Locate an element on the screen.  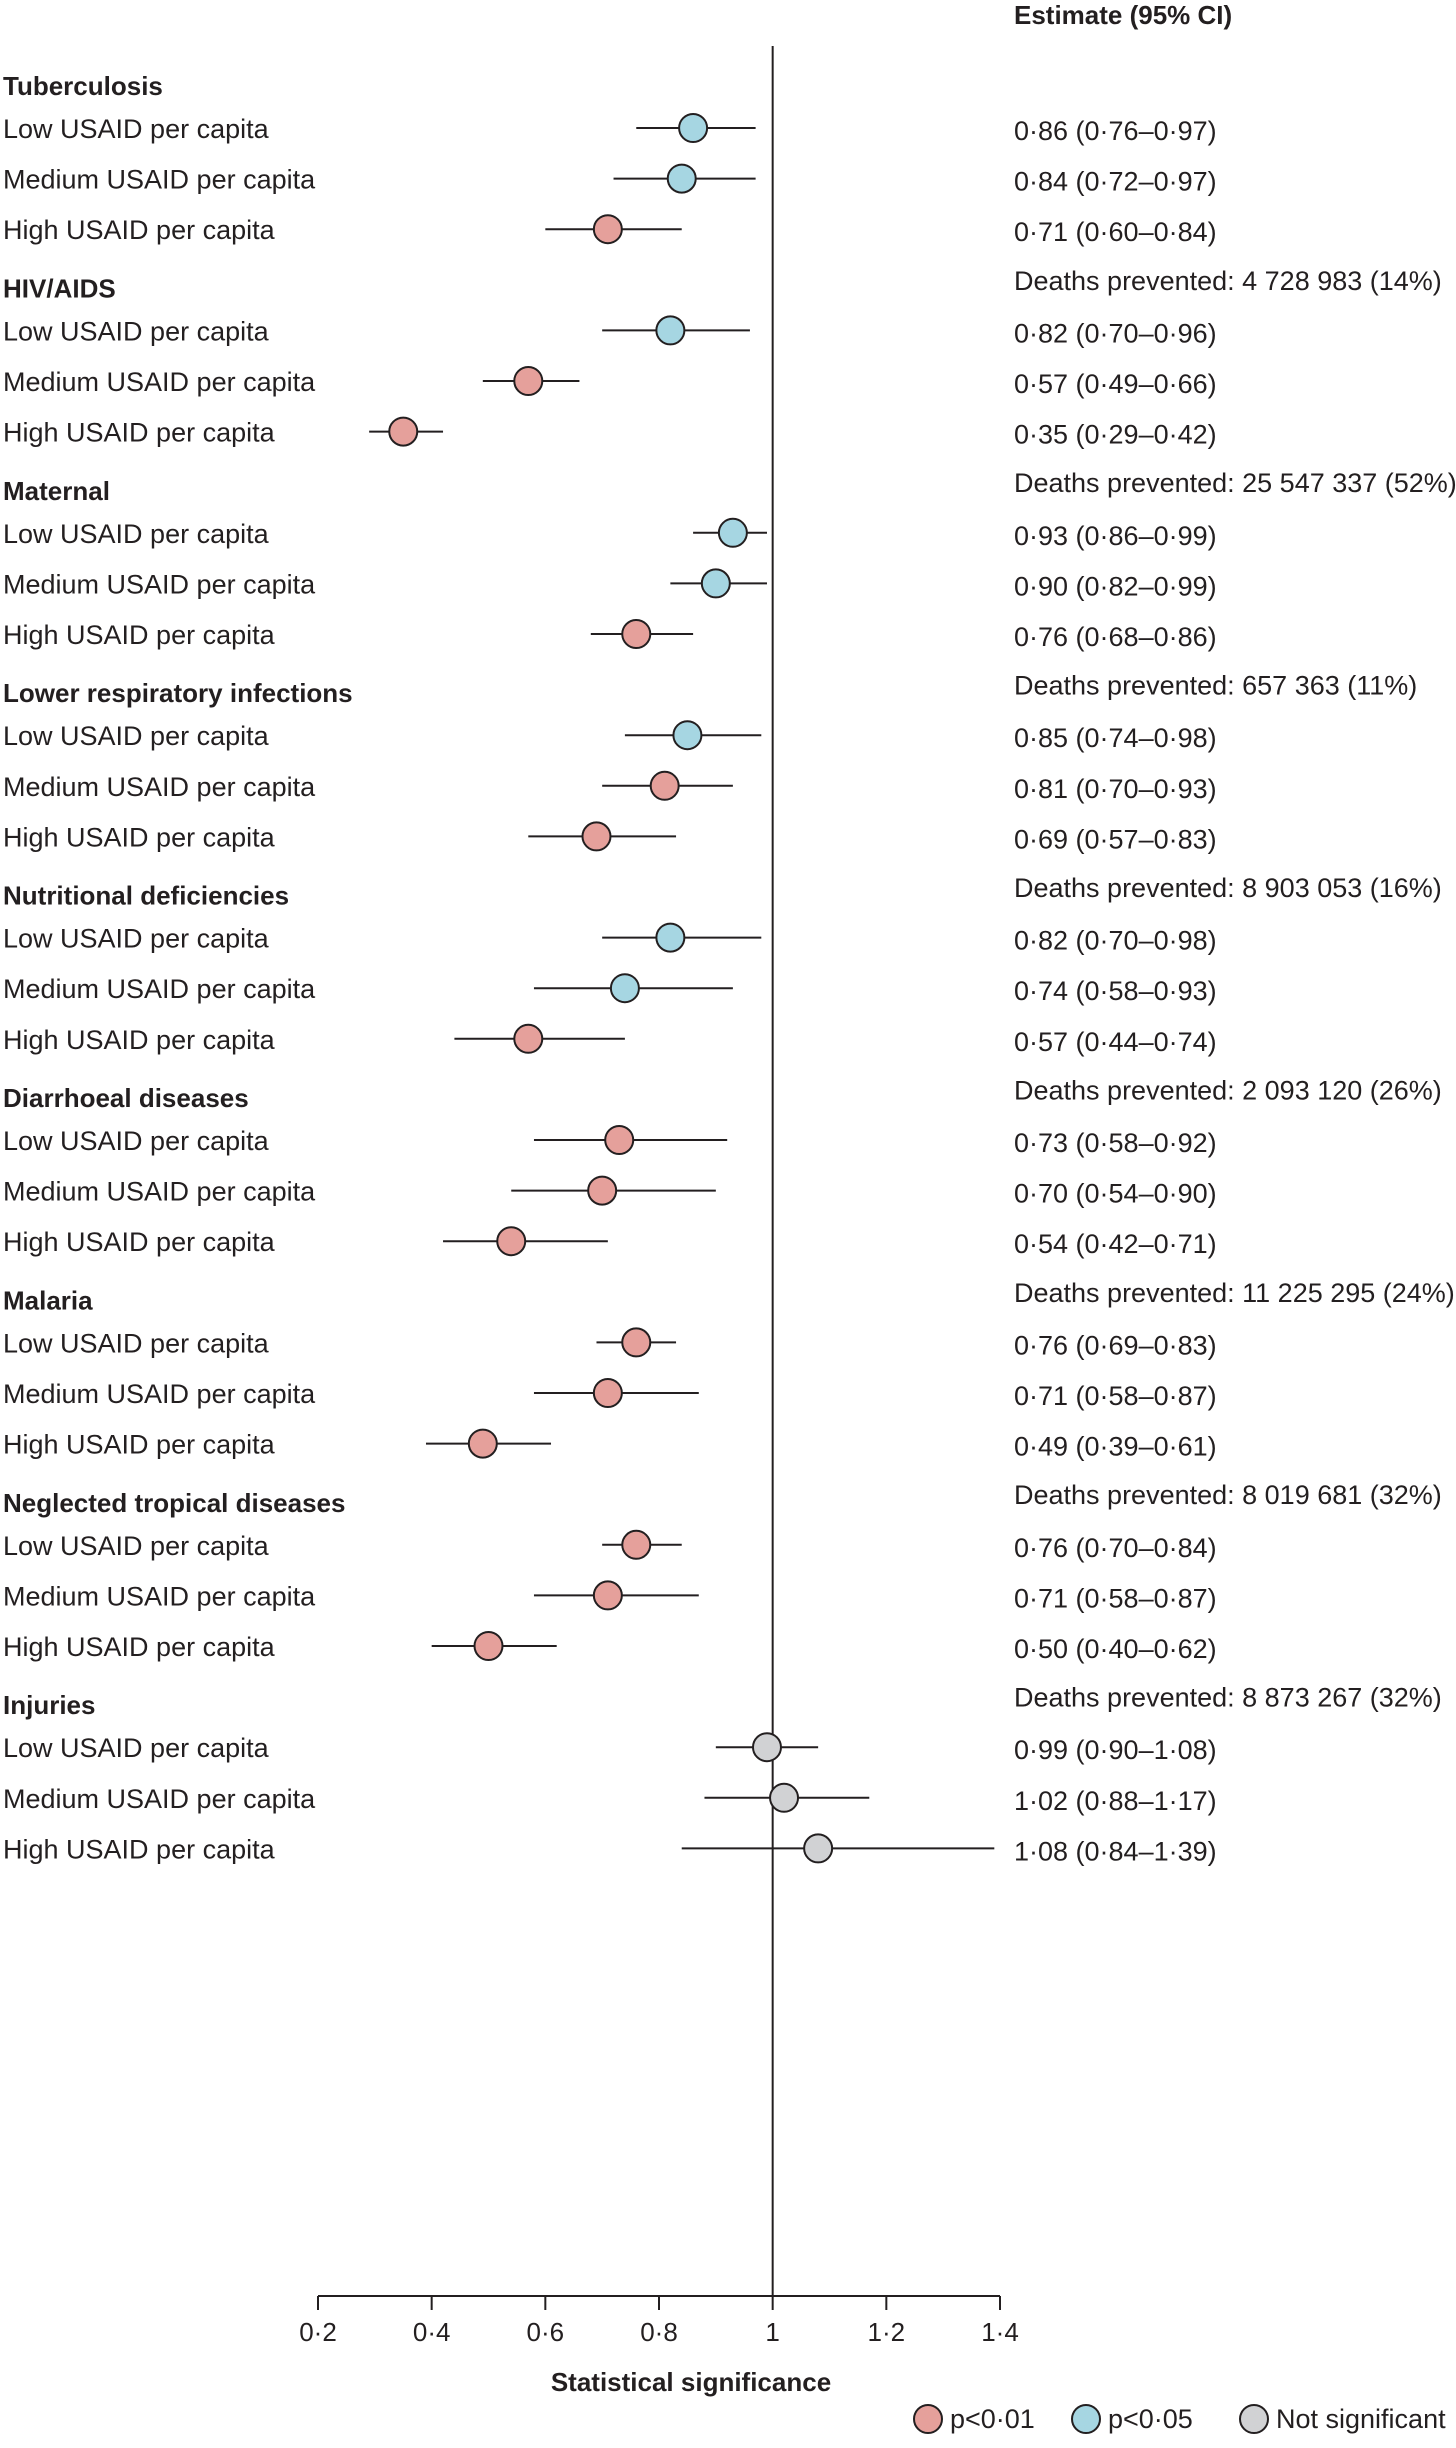
estimate-value: 1·08 (0·84–1·39) is located at coordinates (1115, 1851).